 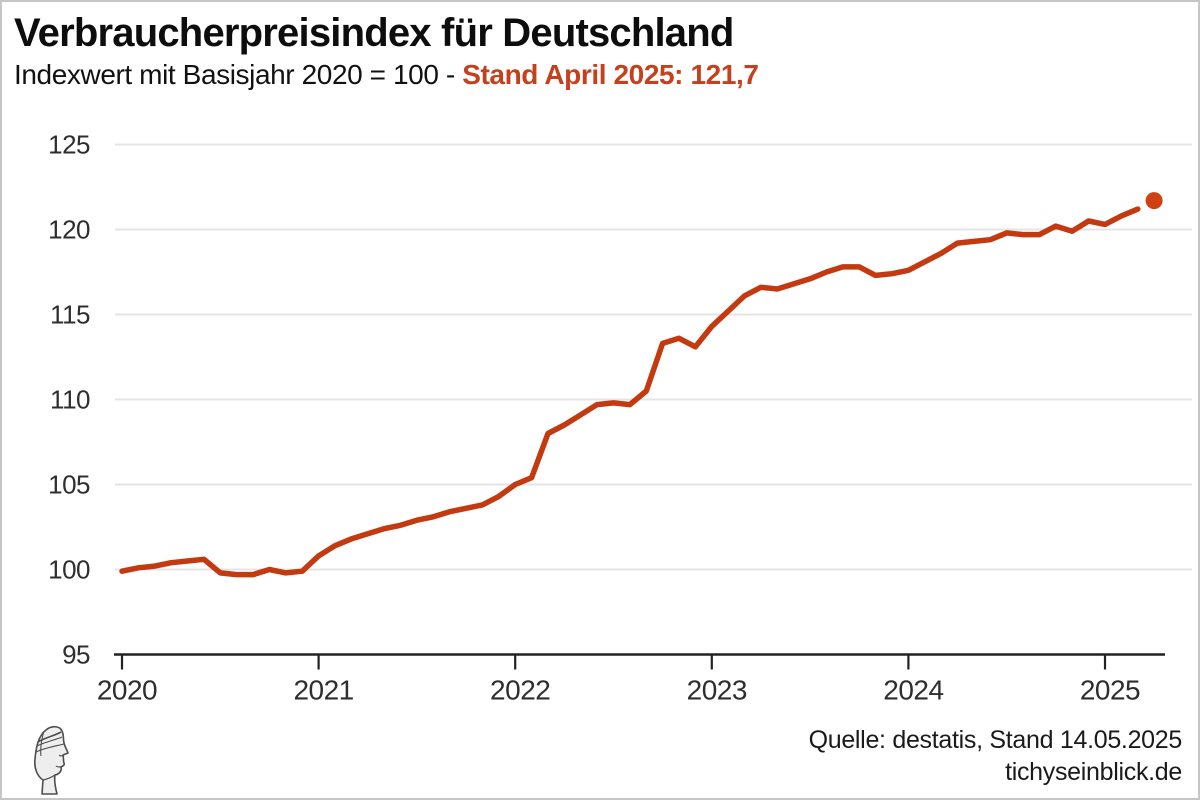 What do you see at coordinates (69, 145) in the screenshot?
I see `y-tick-label-125: 125` at bounding box center [69, 145].